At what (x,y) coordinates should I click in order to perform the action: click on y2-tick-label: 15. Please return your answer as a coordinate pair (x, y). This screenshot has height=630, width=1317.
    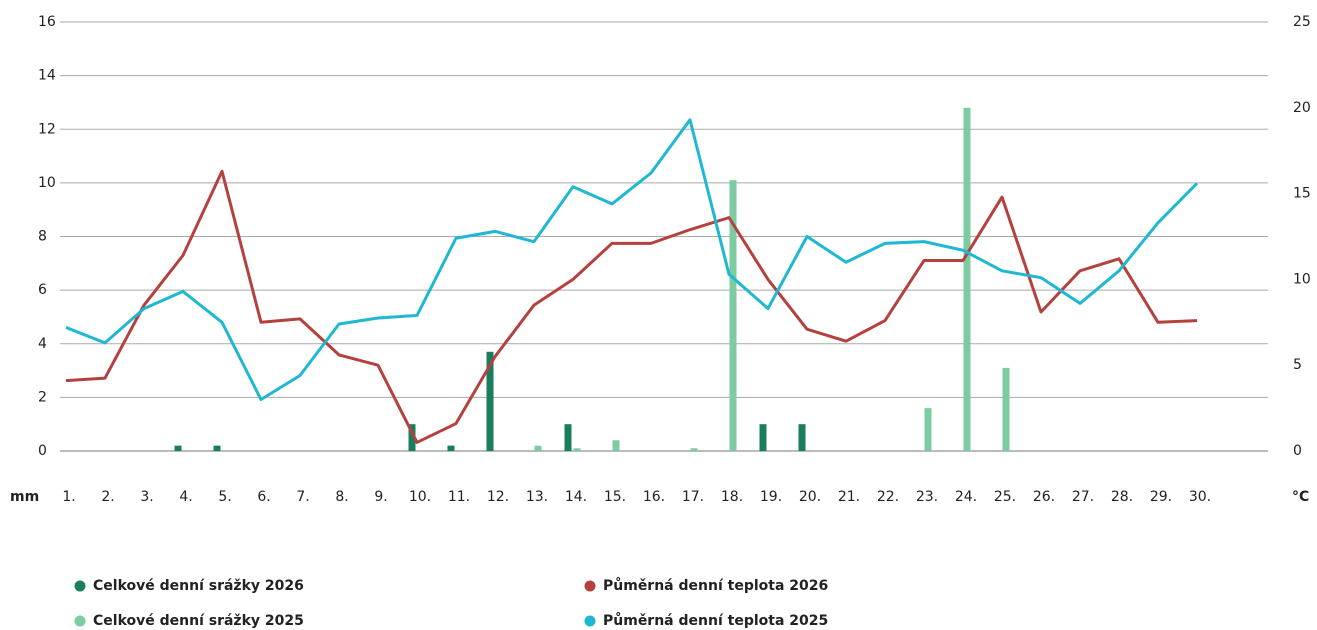
    Looking at the image, I should click on (1302, 194).